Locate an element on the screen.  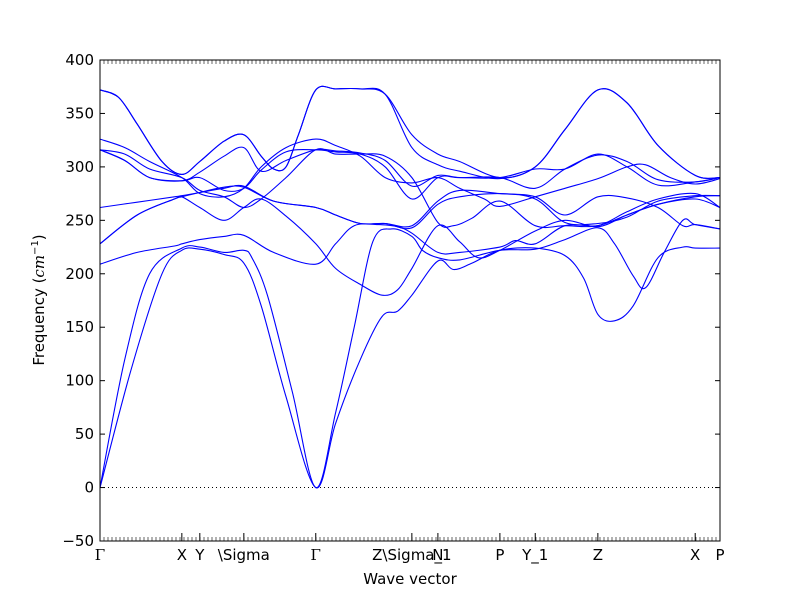
x-tick-labels: Γ X Y \Sigma Γ Z\Sigma_1N P Y_1 Z X P is located at coordinates (410, 555).